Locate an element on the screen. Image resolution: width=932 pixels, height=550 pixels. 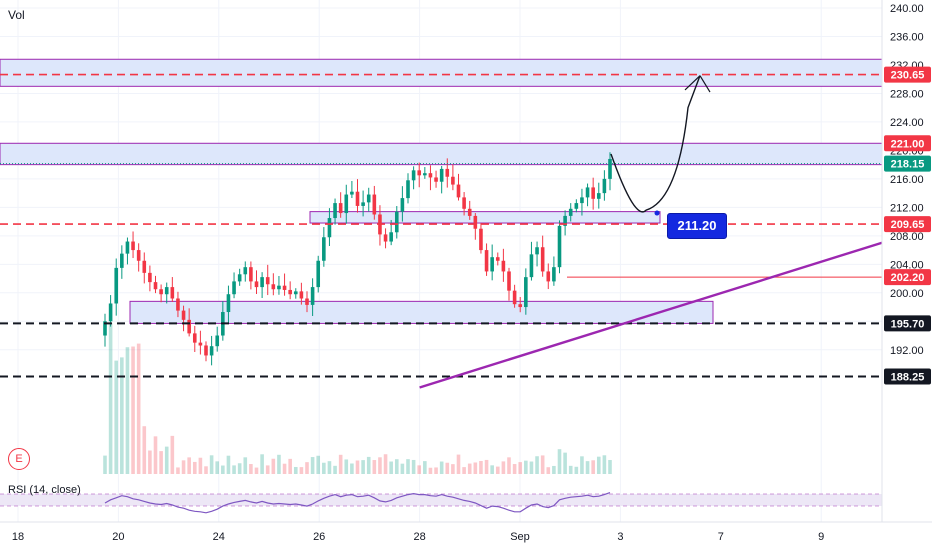
x-tick-label: 9 is located at coordinates (821, 537).